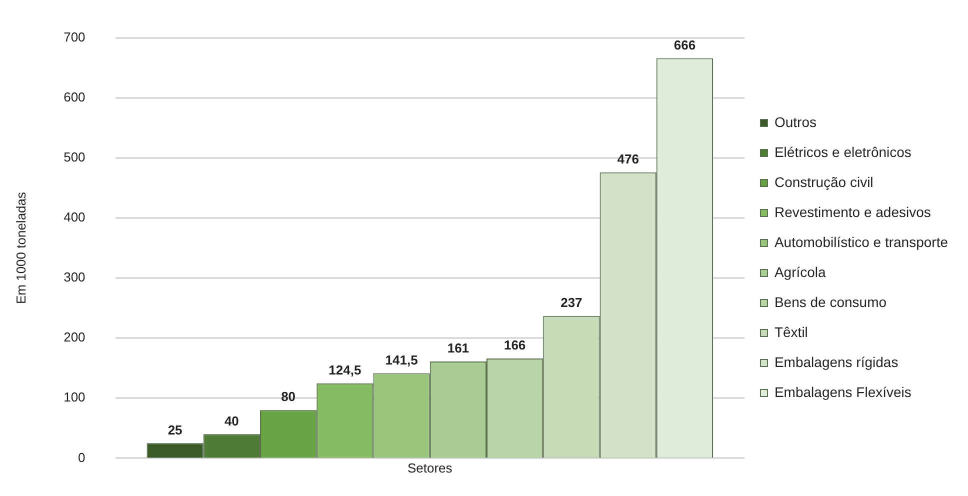 Image resolution: width=968 pixels, height=496 pixels. What do you see at coordinates (830, 302) in the screenshot?
I see `legend-label: Bens de consumo` at bounding box center [830, 302].